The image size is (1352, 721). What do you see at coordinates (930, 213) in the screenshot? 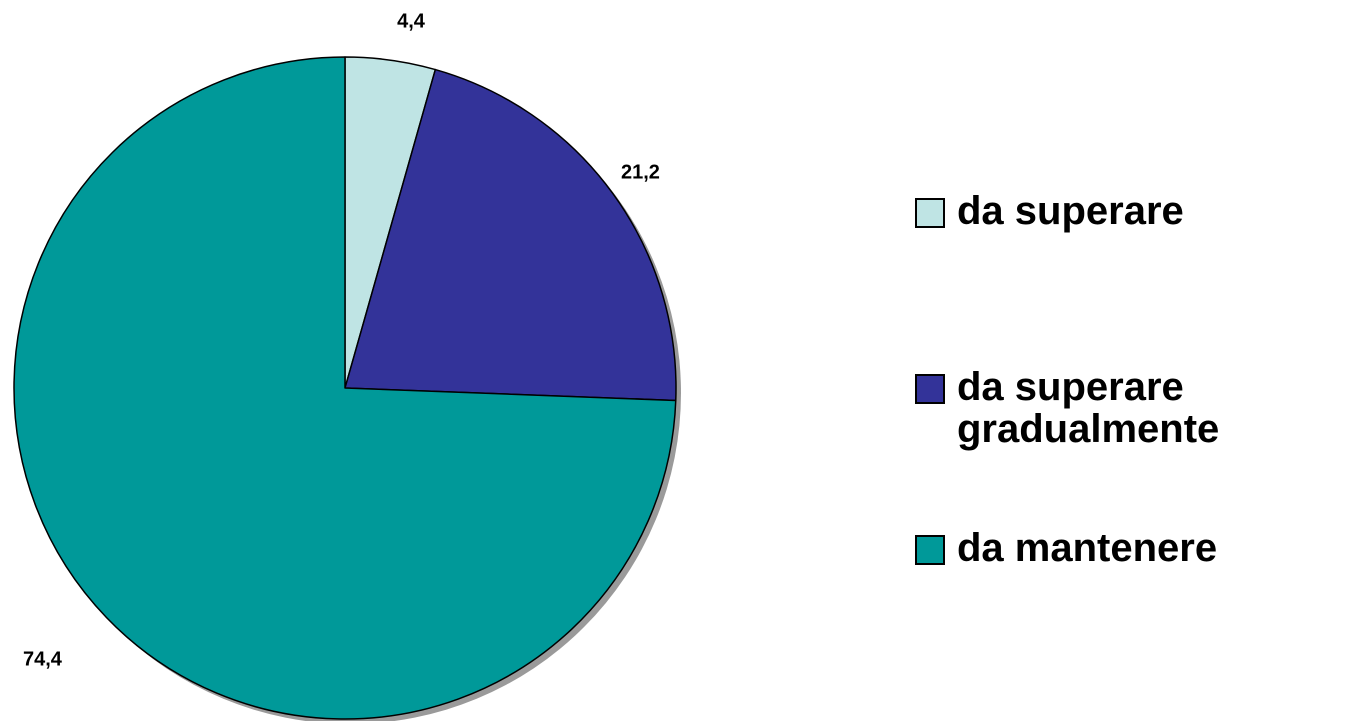
I see `legend-swatch-da-superare` at bounding box center [930, 213].